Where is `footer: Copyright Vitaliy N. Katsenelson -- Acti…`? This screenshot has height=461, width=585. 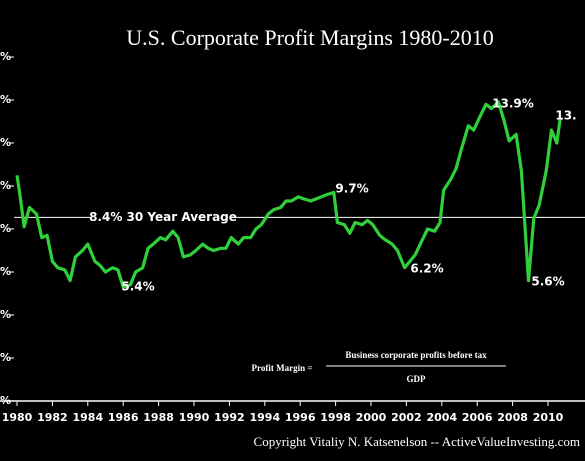 footer: Copyright Vitaliy N. Katsenelson -- Acti… is located at coordinates (417, 441).